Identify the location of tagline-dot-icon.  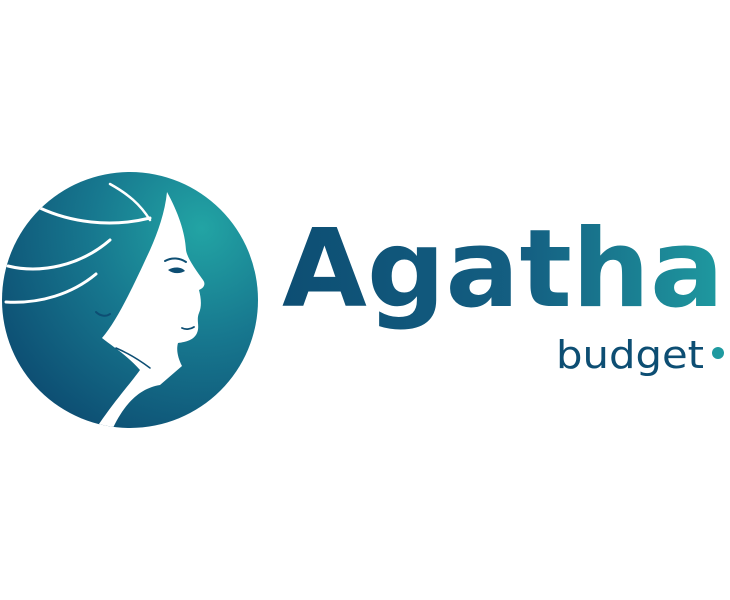
(718, 353).